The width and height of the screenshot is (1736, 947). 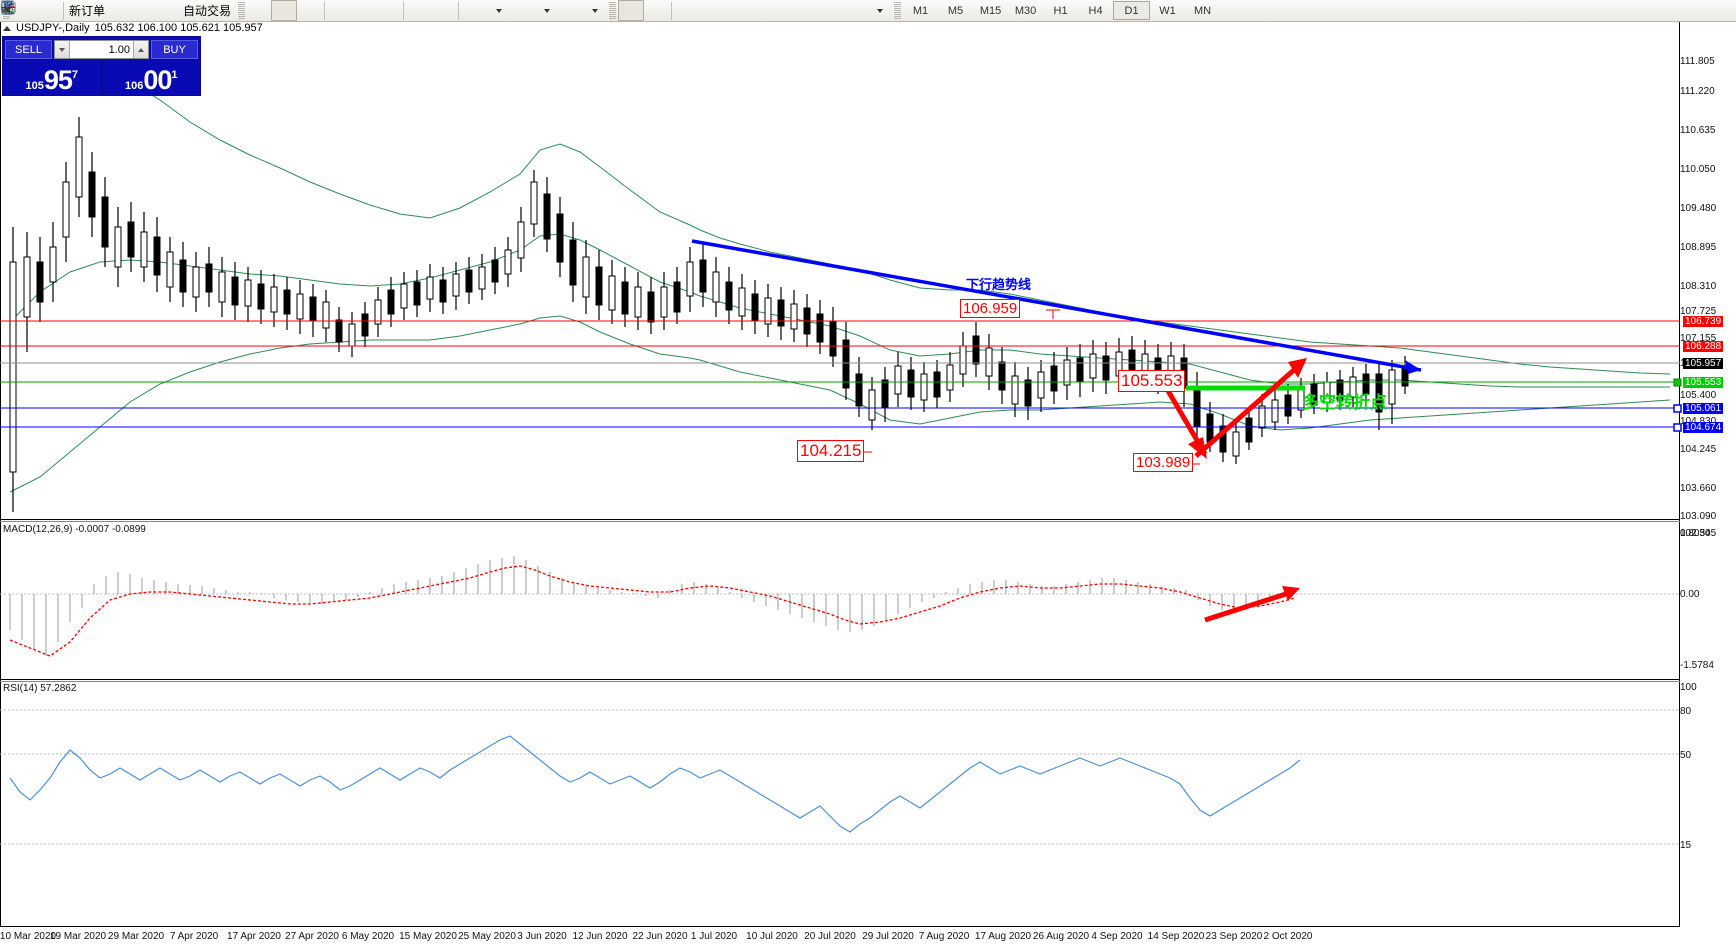 What do you see at coordinates (498, 10) in the screenshot?
I see `indicators-dropdown-icon` at bounding box center [498, 10].